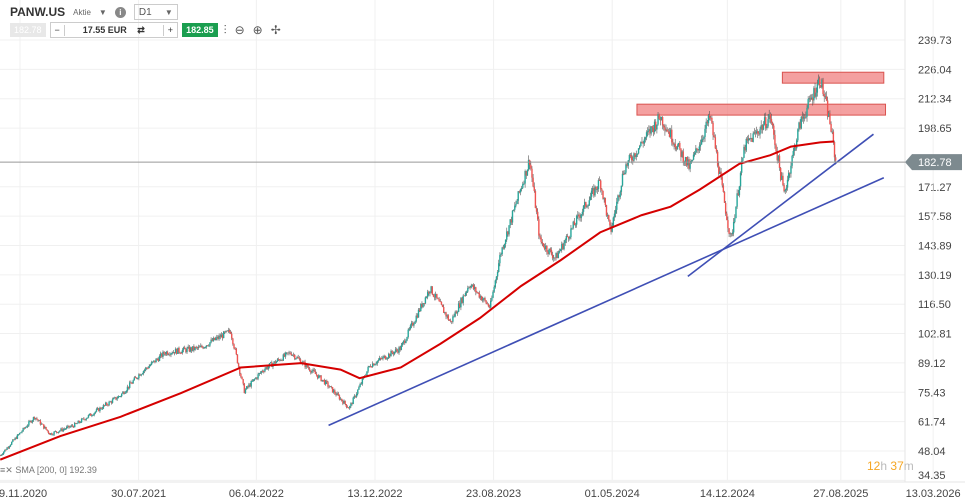  What do you see at coordinates (935, 41) in the screenshot?
I see `y-tick-label: 239.73` at bounding box center [935, 41].